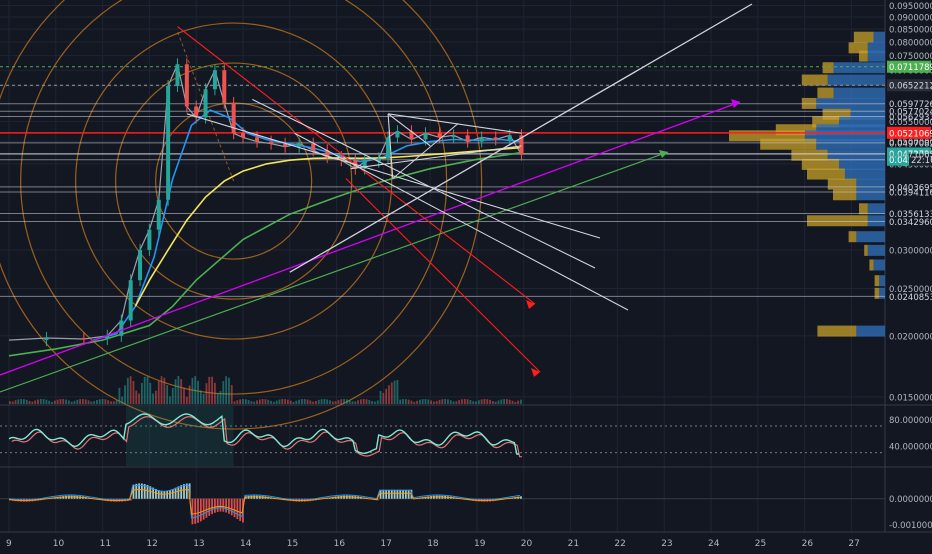 Image resolution: width=932 pixels, height=554 pixels. Describe the element at coordinates (340, 544) in the screenshot. I see `x-tick-label: 16` at that location.